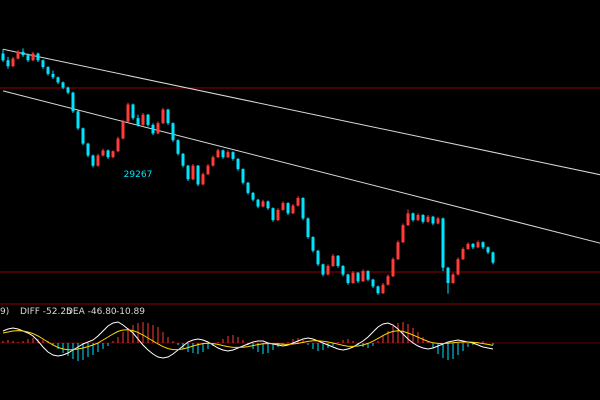 The height and width of the screenshot is (400, 600). What do you see at coordinates (130, 312) in the screenshot?
I see `macd-legend-item: -10.89` at bounding box center [130, 312].